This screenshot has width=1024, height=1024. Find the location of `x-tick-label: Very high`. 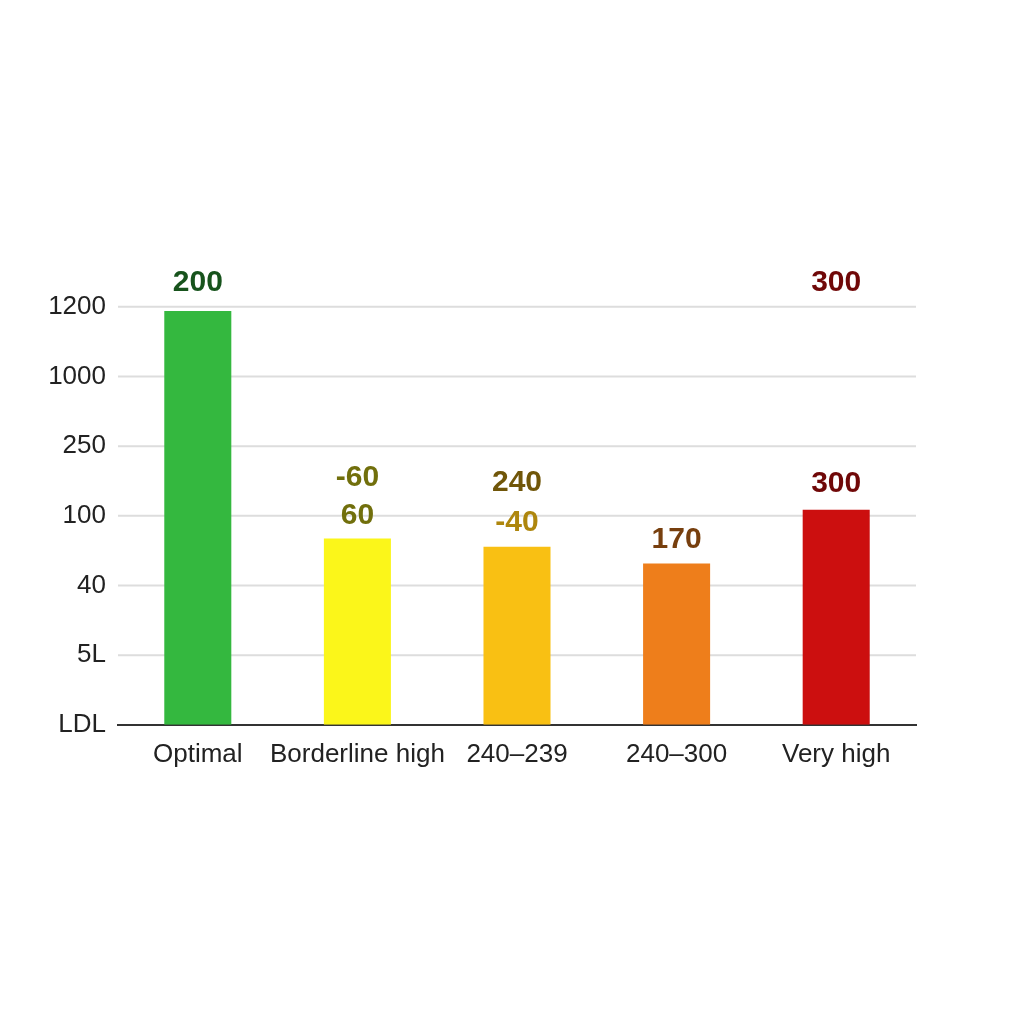

x-tick-label: Very high is located at coordinates (836, 752).